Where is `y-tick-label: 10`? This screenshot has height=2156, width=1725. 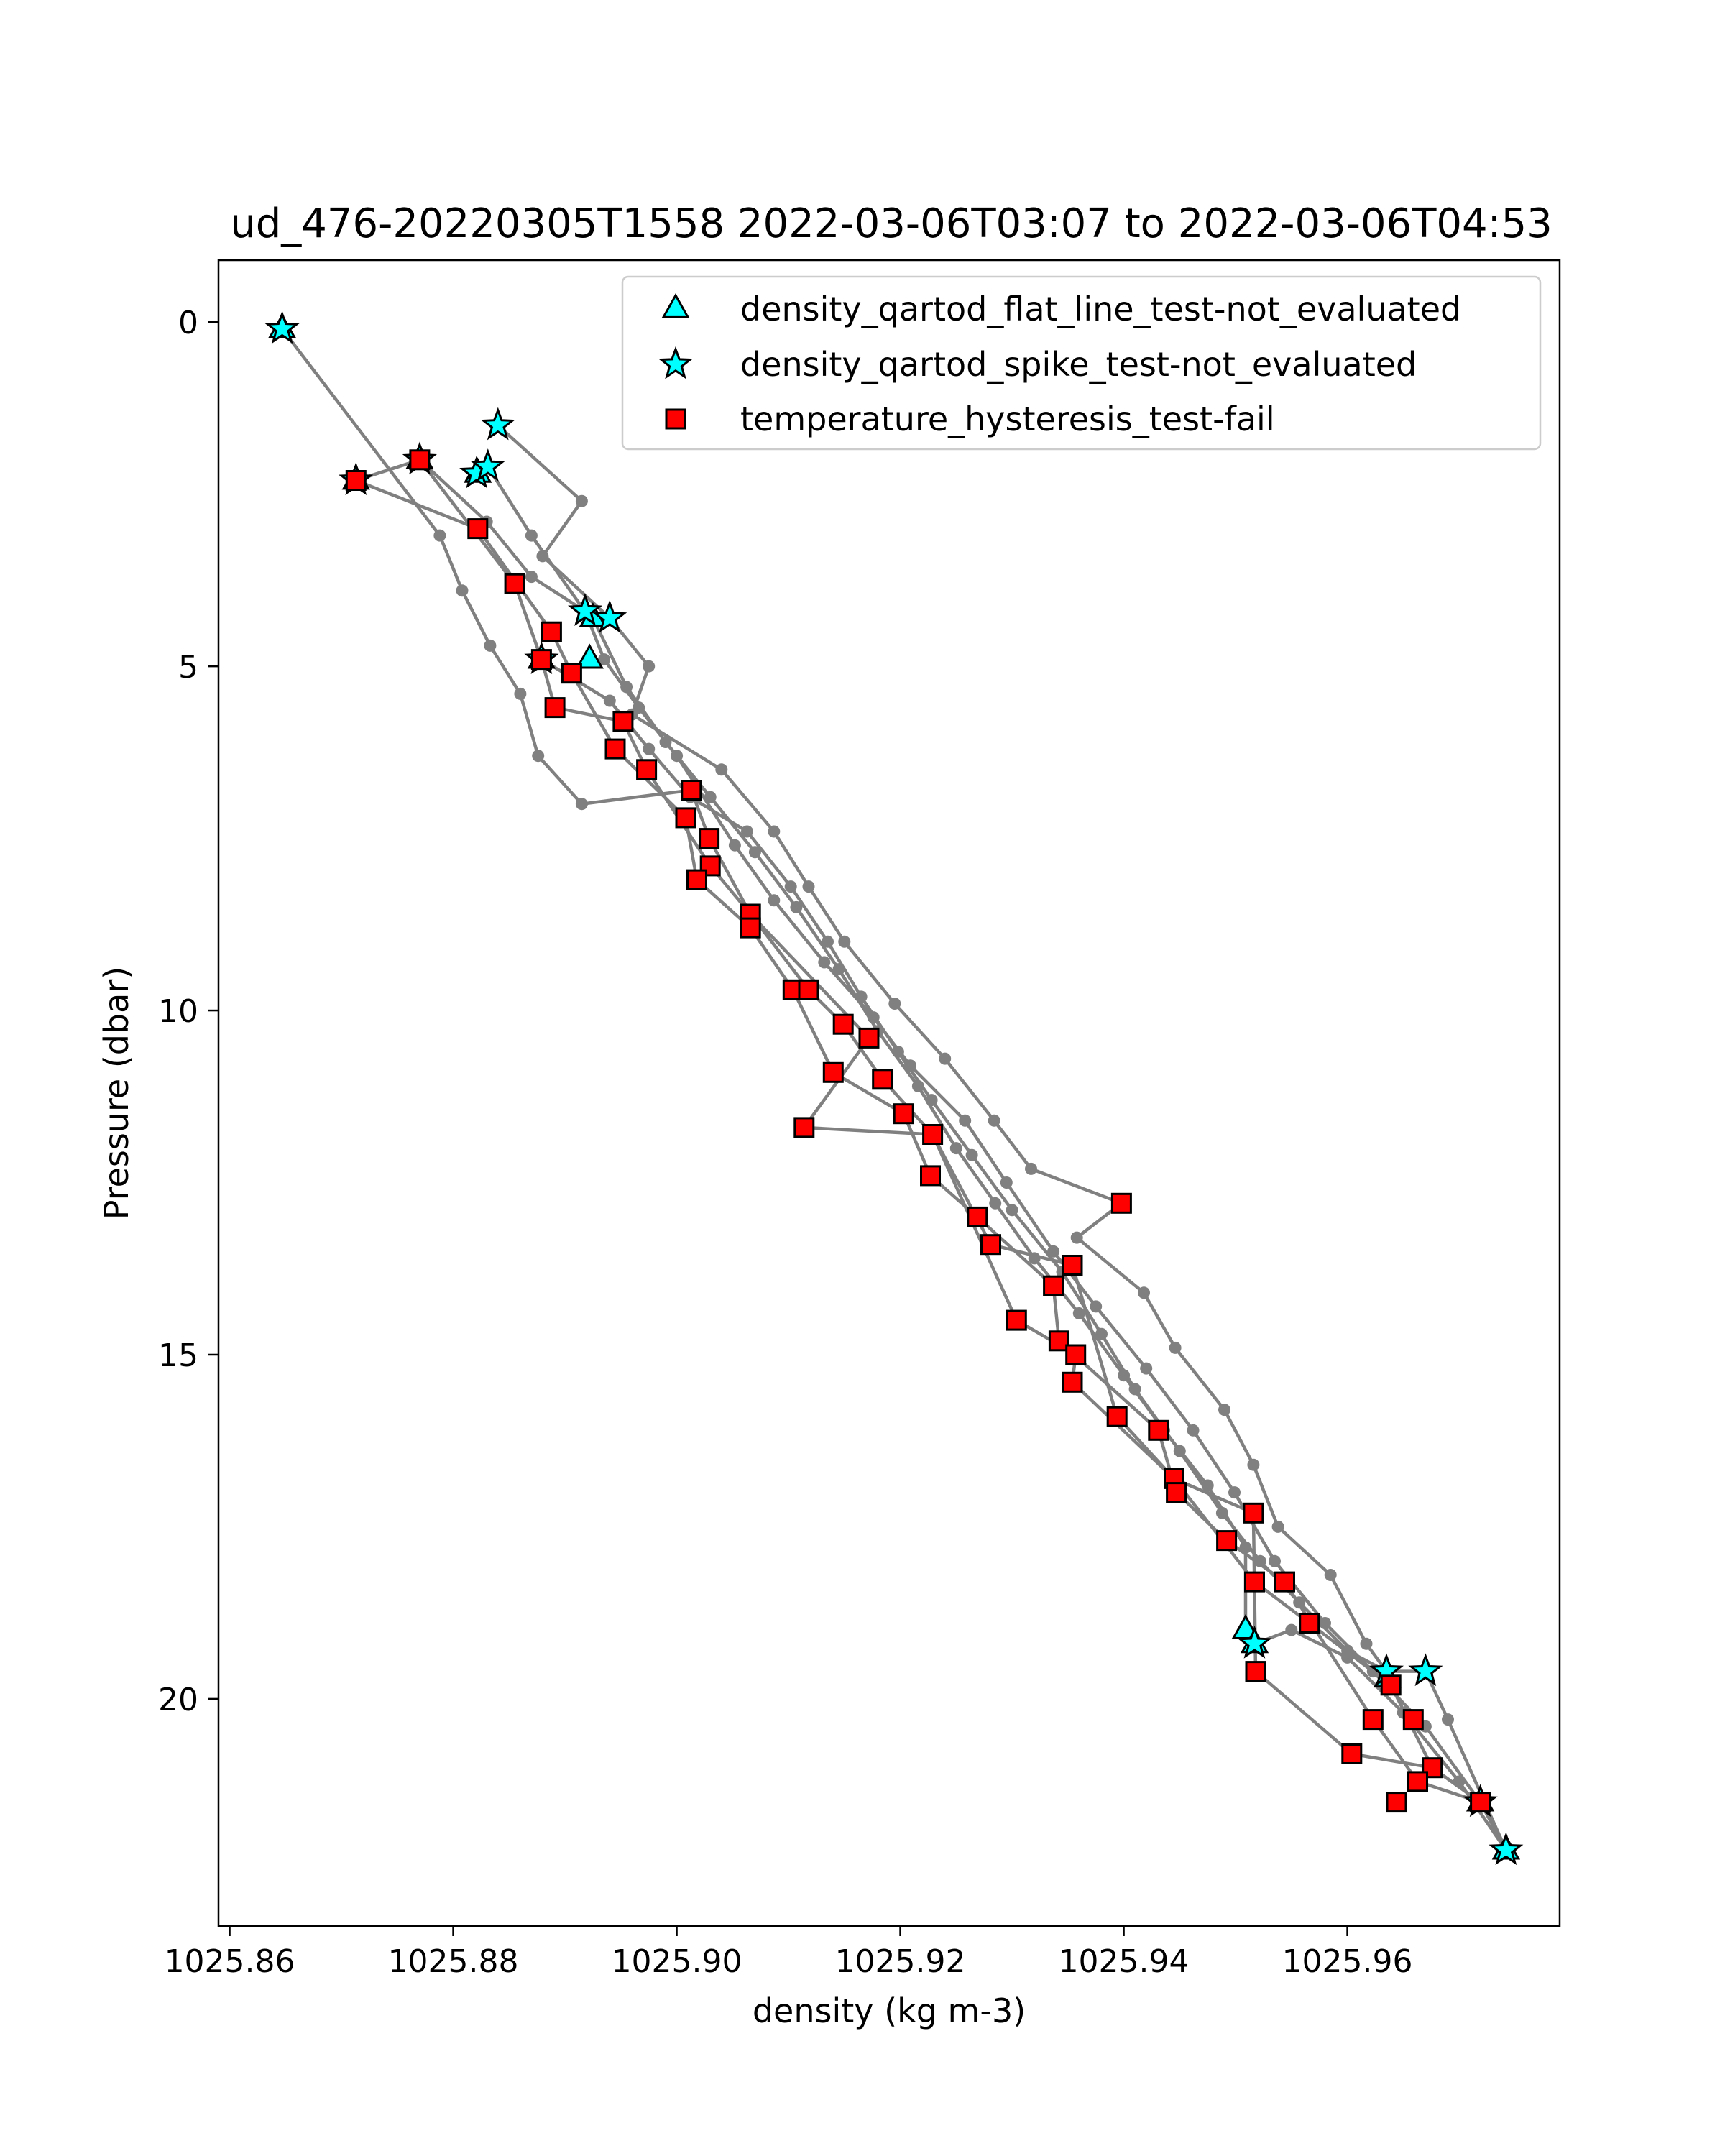 y-tick-label: 10 is located at coordinates (178, 1011).